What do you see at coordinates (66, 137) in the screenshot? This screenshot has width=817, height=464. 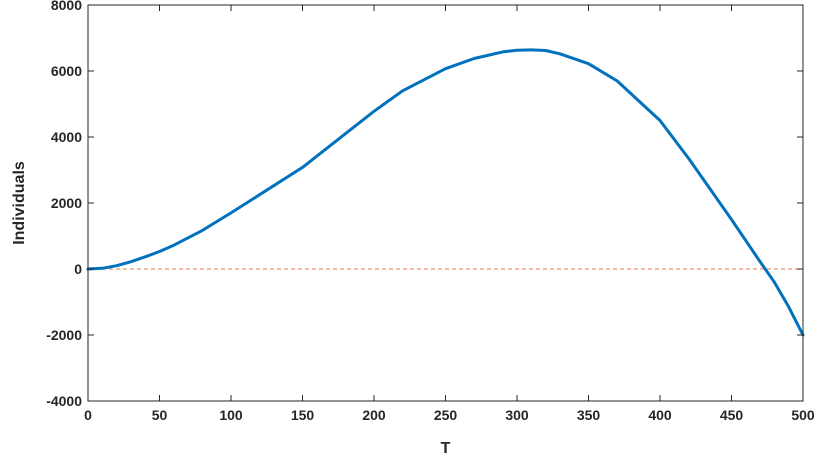 I see `y-tick-label: 4000` at bounding box center [66, 137].